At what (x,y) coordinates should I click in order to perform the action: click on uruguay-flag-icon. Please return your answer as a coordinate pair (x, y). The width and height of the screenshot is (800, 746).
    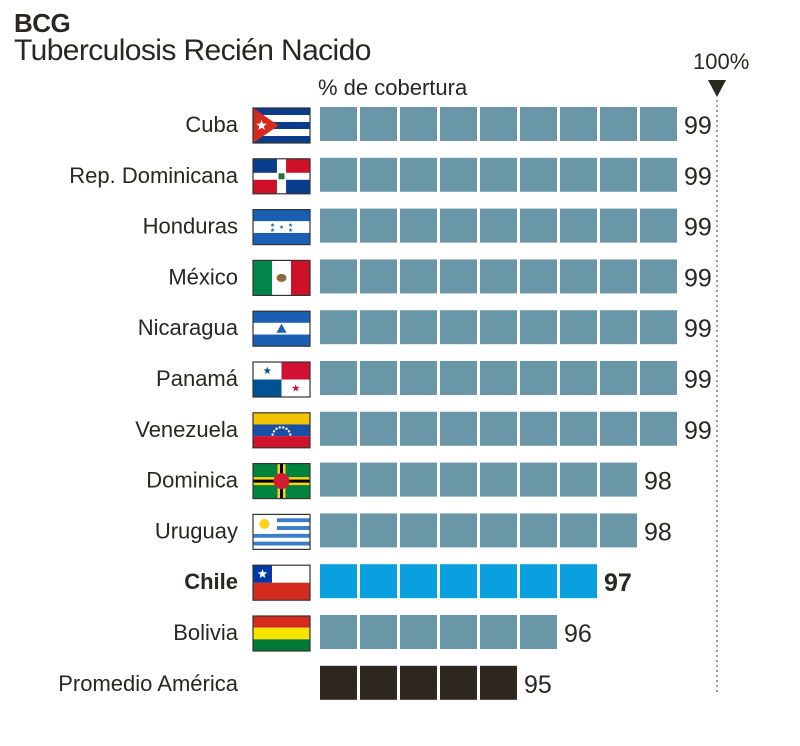
    Looking at the image, I should click on (281, 532).